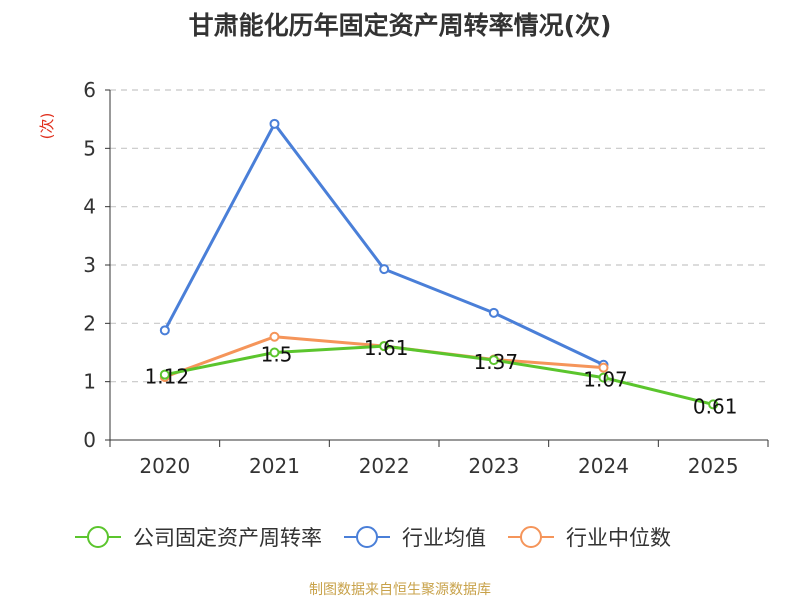 This screenshot has height=600, width=800. I want to click on data-label: 0.61, so click(715, 406).